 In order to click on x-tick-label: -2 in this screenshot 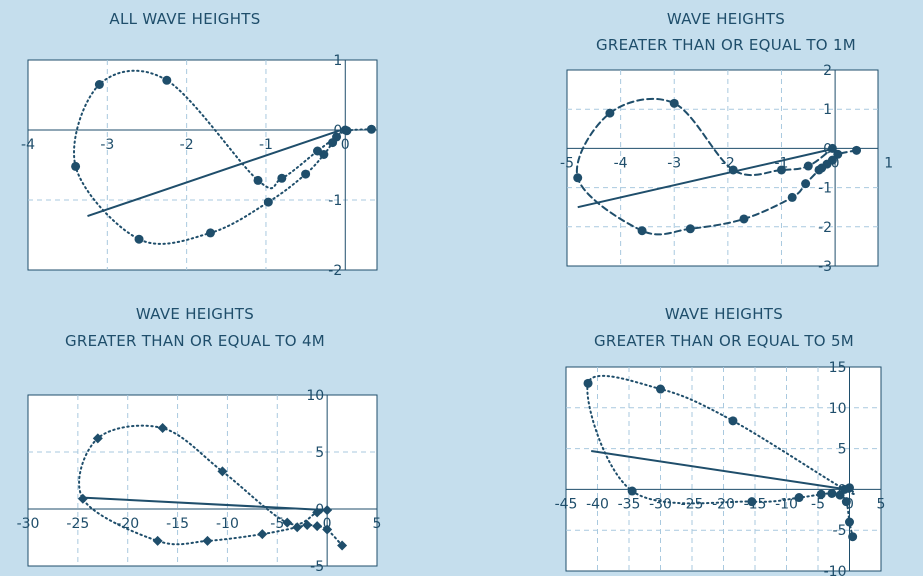, I will do `click(187, 145)`.